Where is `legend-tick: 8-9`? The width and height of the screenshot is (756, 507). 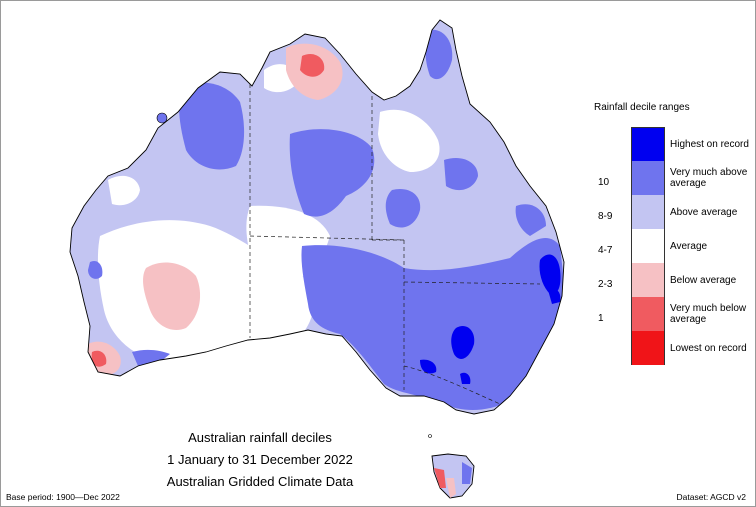 legend-tick: 8-9 is located at coordinates (605, 216).